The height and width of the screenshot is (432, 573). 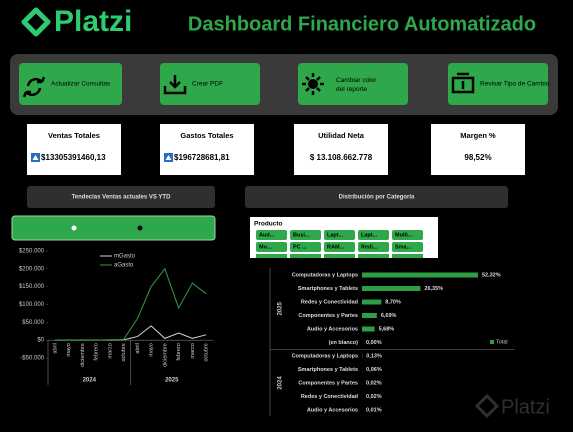 What do you see at coordinates (32, 287) in the screenshot?
I see `y-tick-label: $150.000` at bounding box center [32, 287].